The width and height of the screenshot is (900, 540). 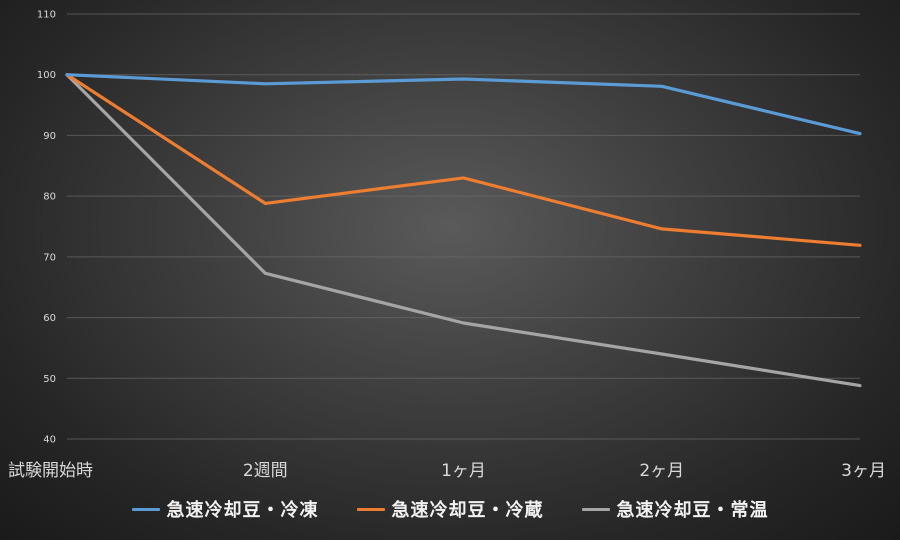 What do you see at coordinates (46, 75) in the screenshot?
I see `y-tick-label: 100` at bounding box center [46, 75].